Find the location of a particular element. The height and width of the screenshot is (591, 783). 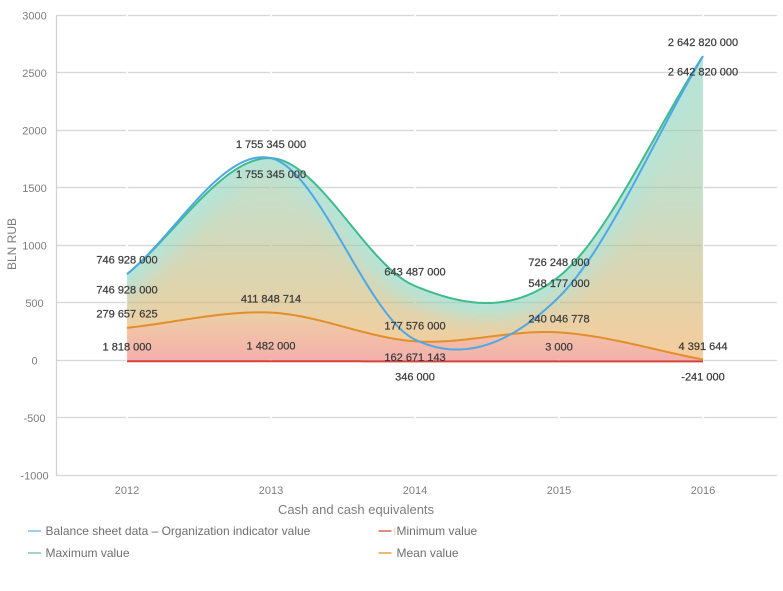

svg-text: 346 000 is located at coordinates (415, 378).